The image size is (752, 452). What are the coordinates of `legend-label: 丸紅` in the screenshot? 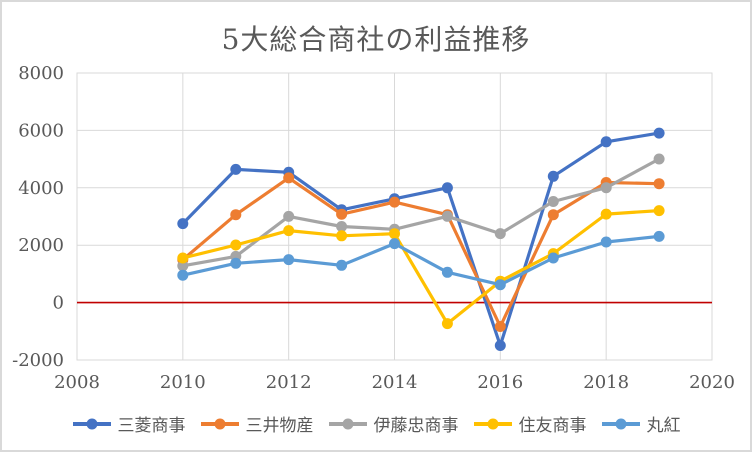 It's located at (663, 426).